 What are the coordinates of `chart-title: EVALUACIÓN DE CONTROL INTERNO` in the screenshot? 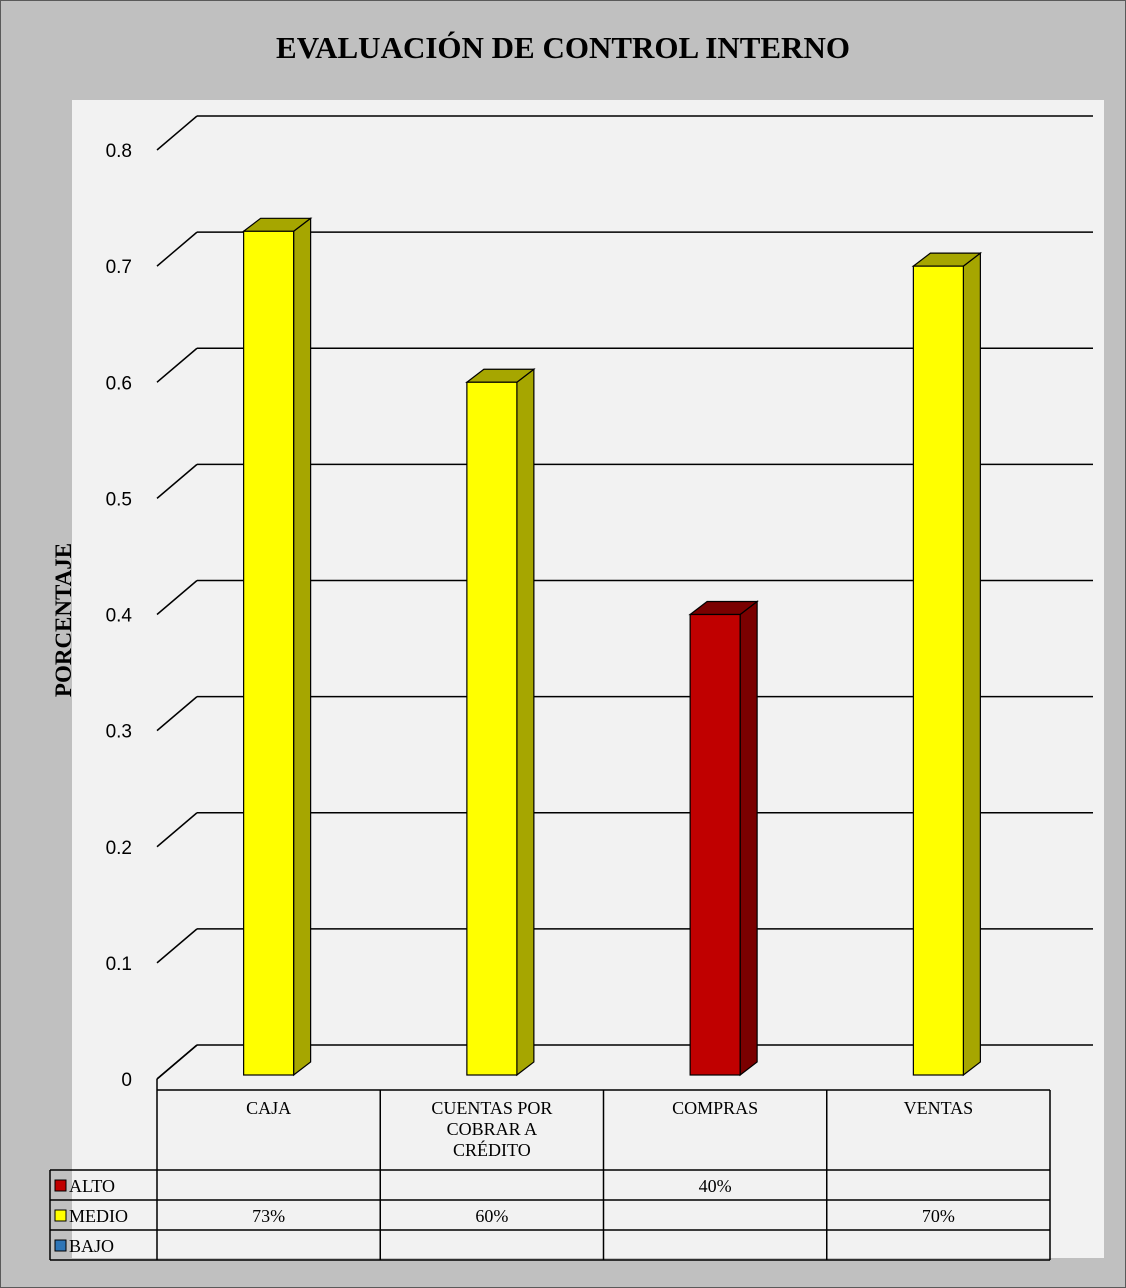 It's located at (563, 47).